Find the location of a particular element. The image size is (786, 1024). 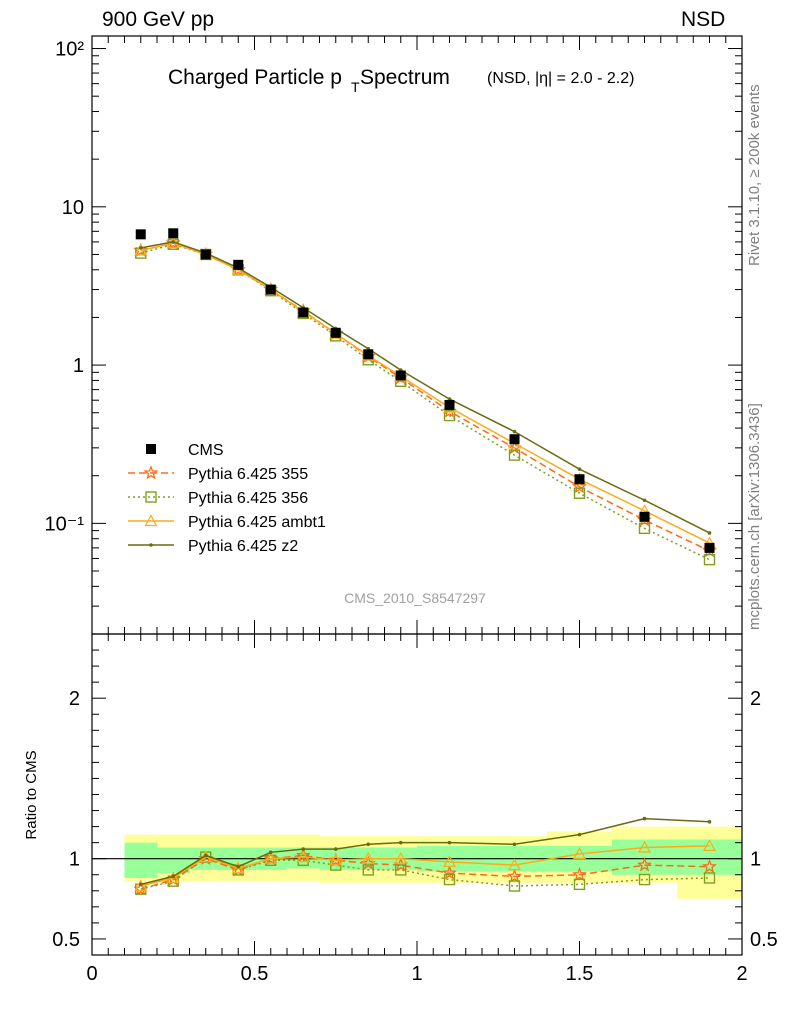

main-ytick-label: 10² is located at coordinates (69, 50).